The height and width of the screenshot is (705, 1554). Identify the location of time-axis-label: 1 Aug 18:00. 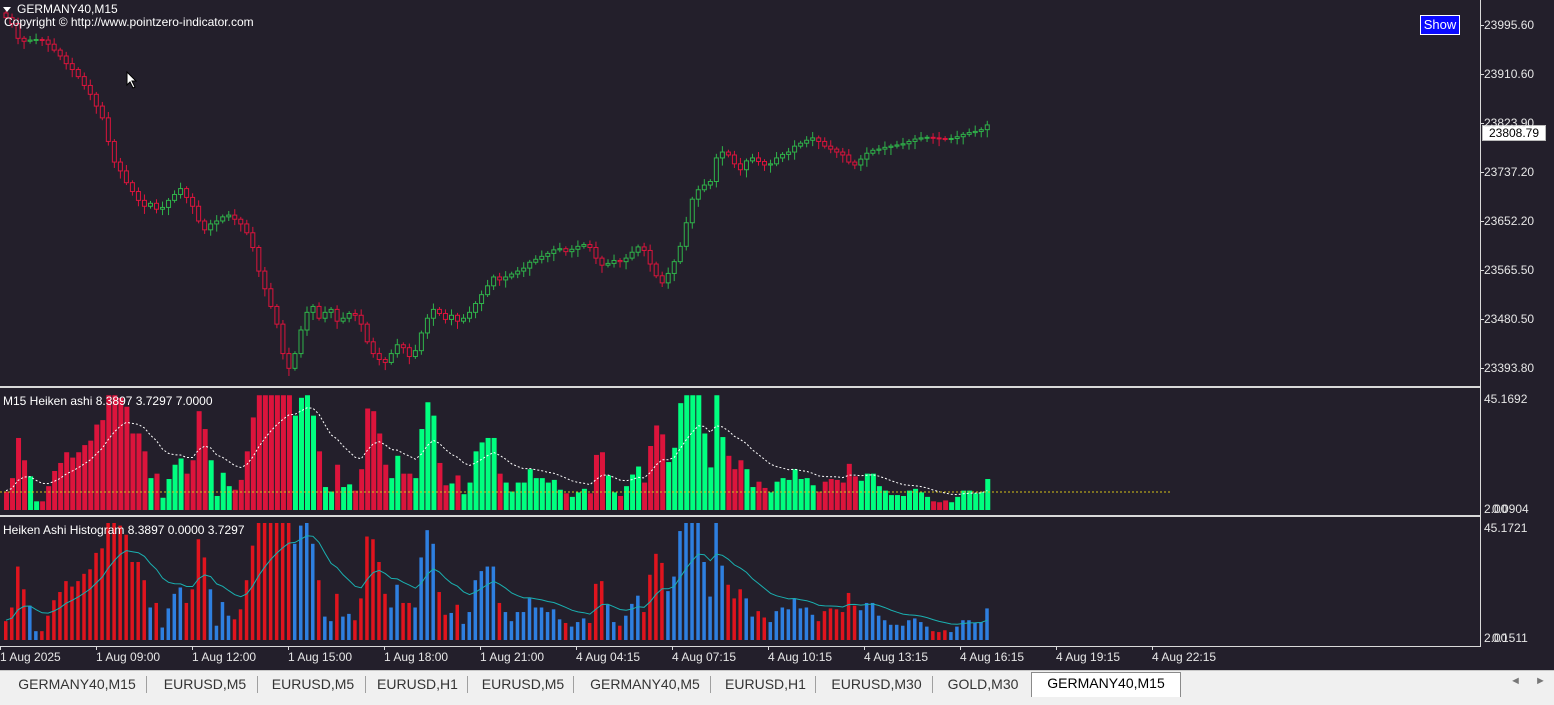
(416, 657).